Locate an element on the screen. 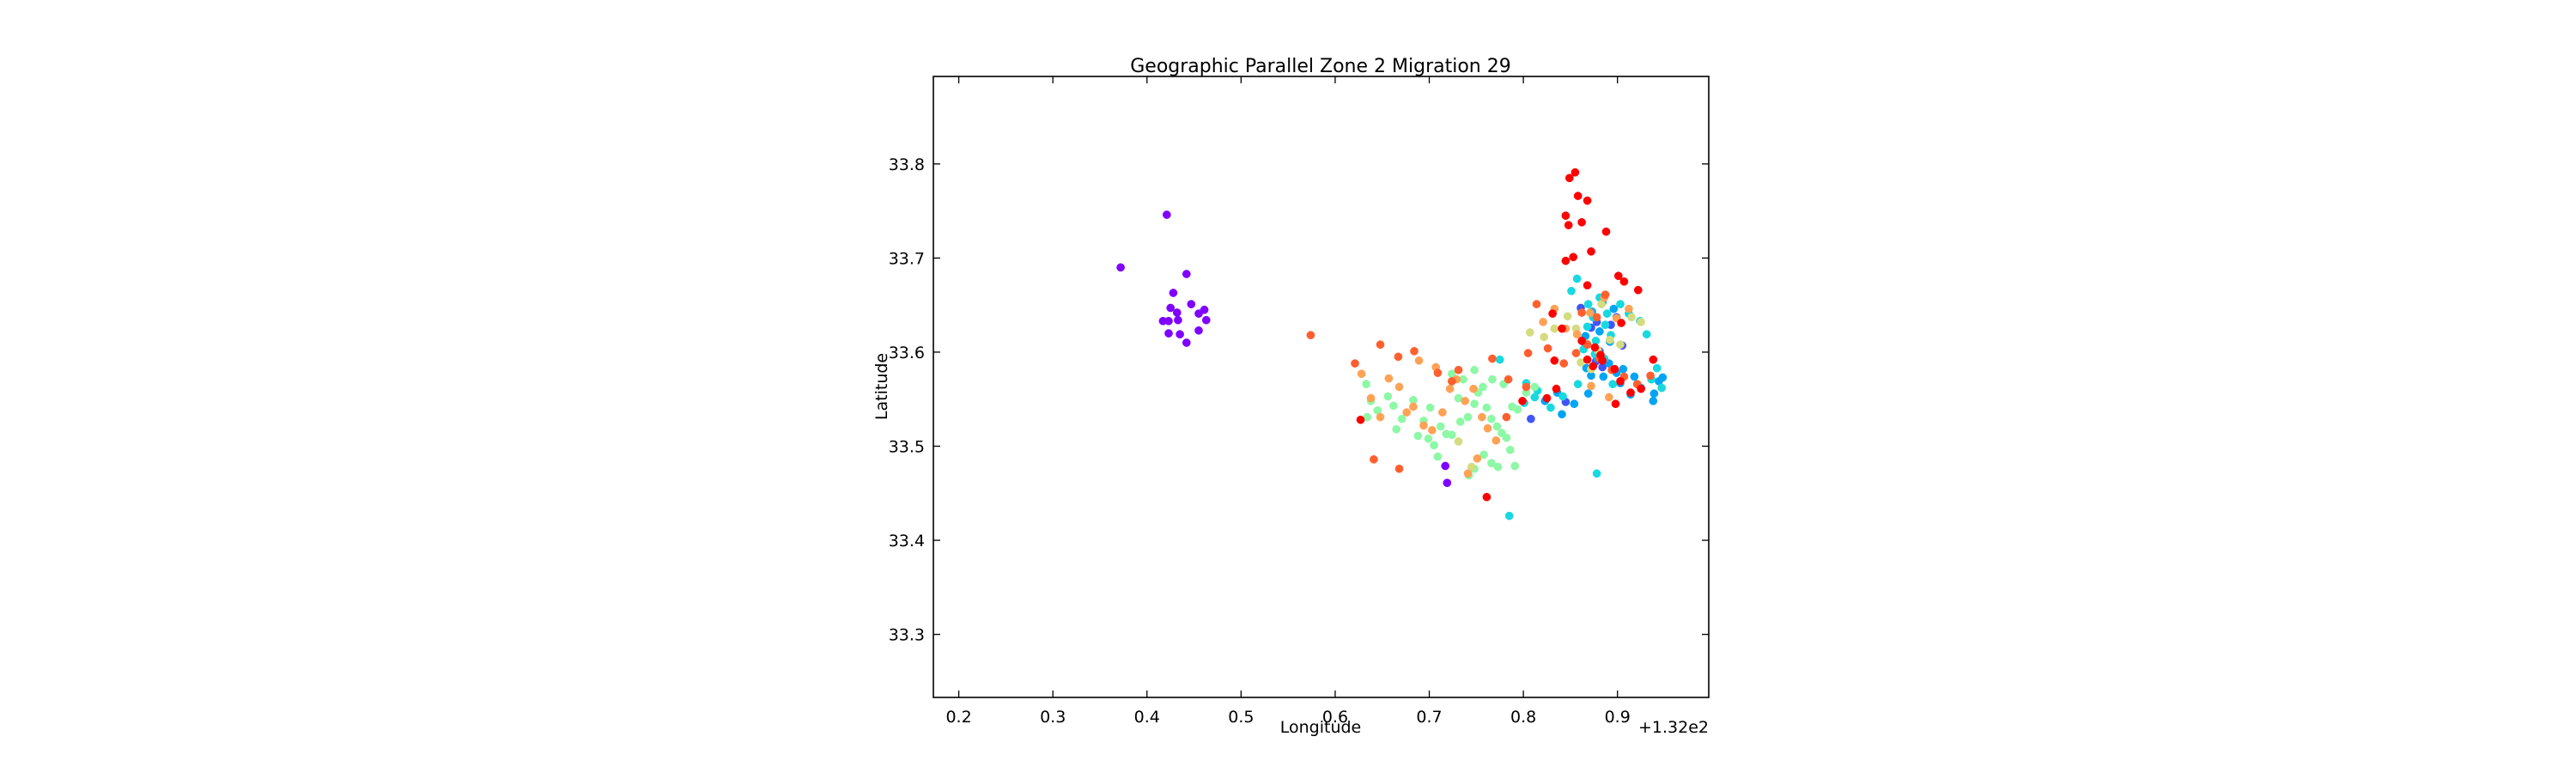  y-tick-label: 33.3 is located at coordinates (907, 635).